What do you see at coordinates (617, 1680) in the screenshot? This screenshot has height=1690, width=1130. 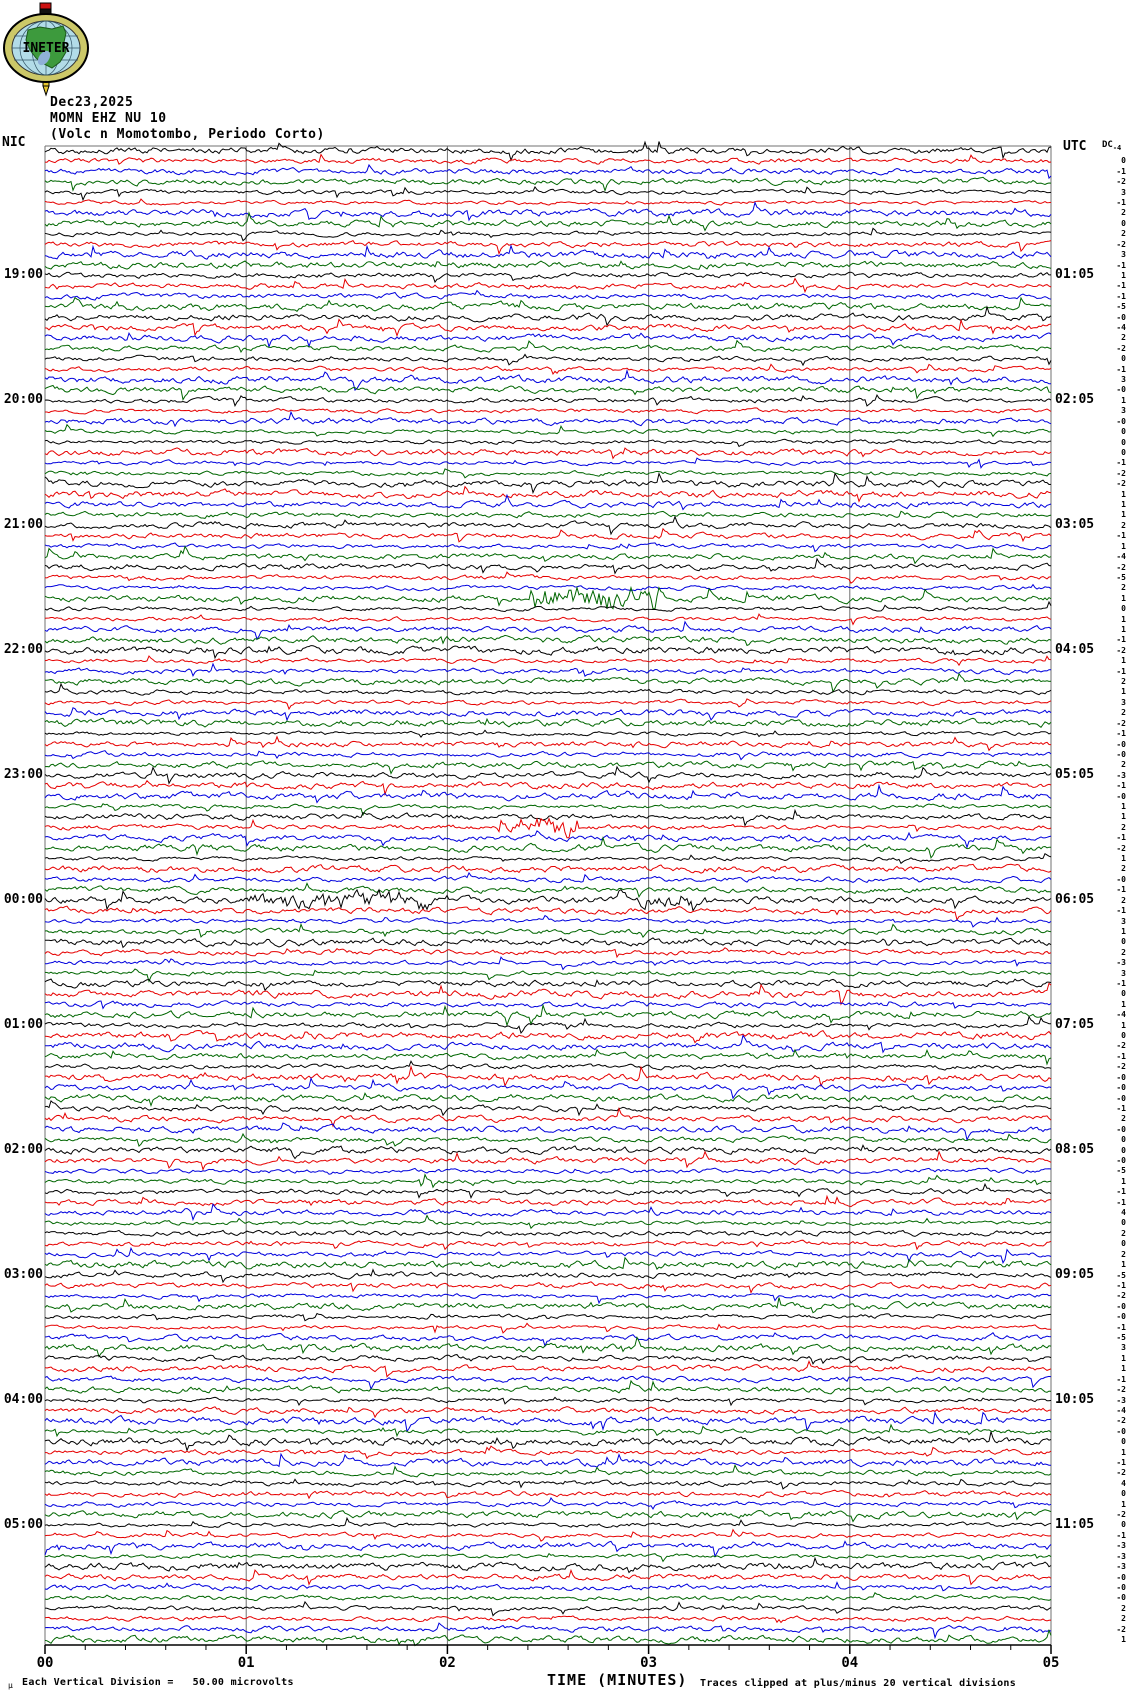 I see `x-axis-title: TIME (MINUTES)` at bounding box center [617, 1680].